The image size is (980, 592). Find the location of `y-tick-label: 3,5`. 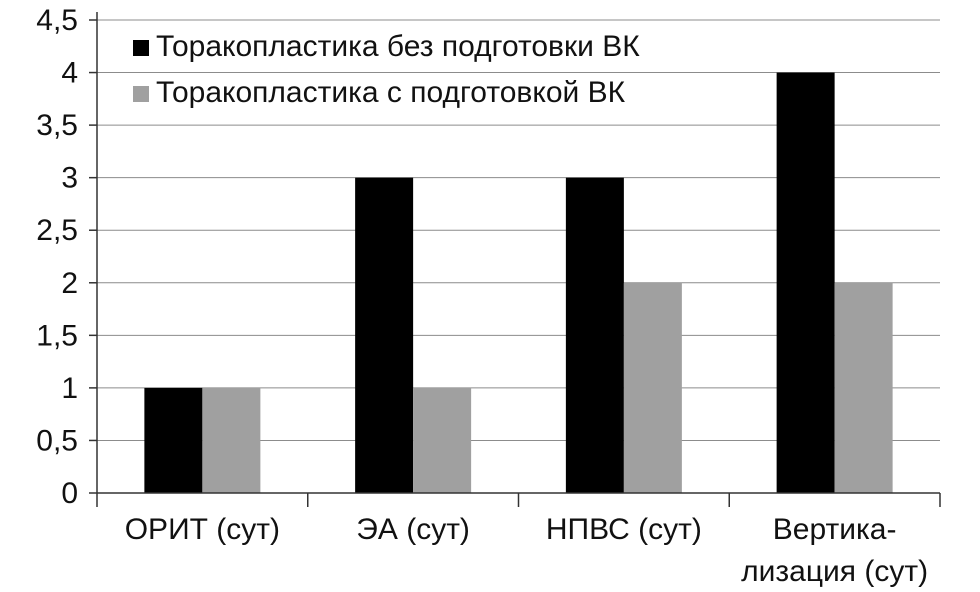

y-tick-label: 3,5 is located at coordinates (57, 125).